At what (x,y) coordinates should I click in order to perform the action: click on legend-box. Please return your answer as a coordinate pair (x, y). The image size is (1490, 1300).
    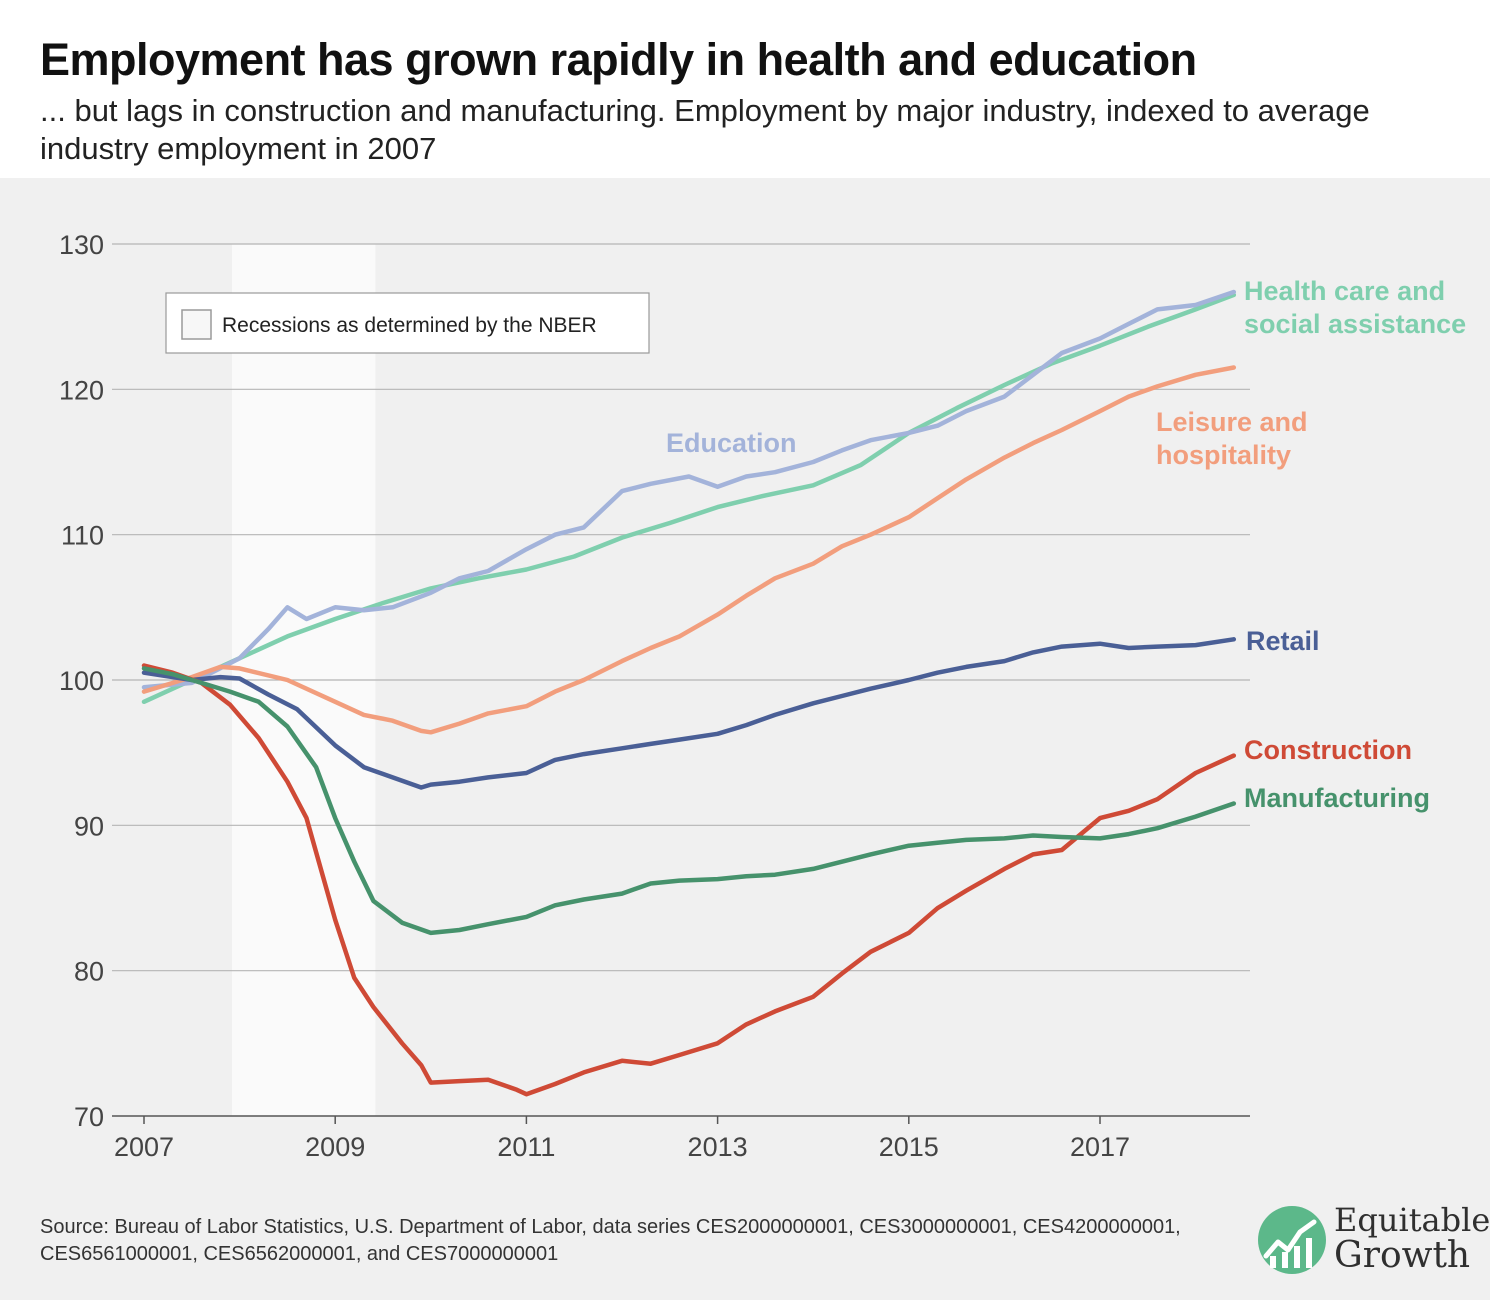
    Looking at the image, I should click on (407, 323).